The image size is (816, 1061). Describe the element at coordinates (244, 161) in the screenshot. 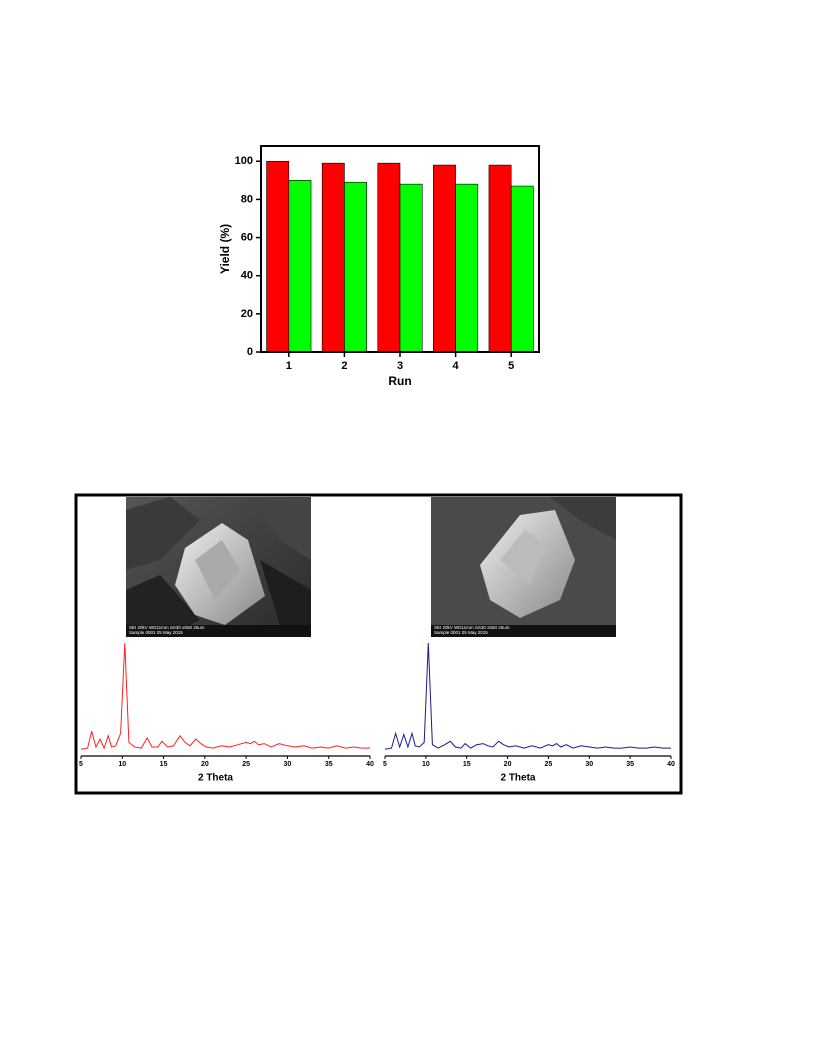

I see `y-tick-label: 100` at that location.